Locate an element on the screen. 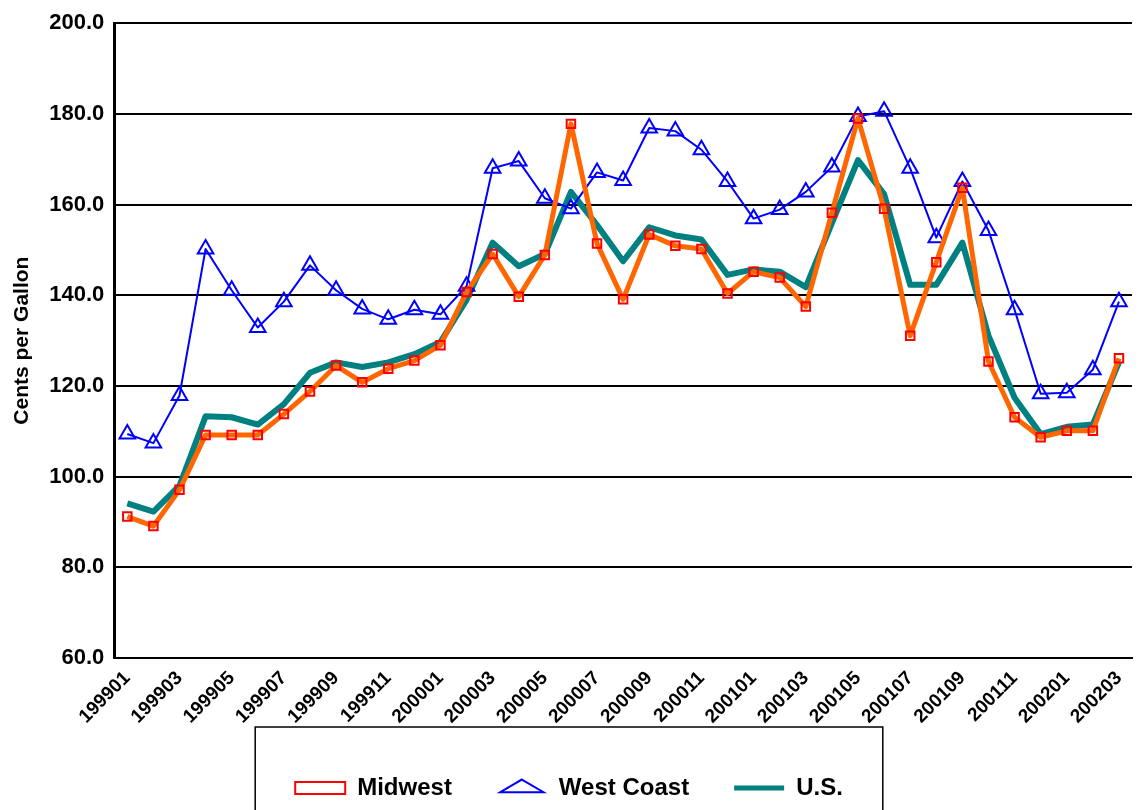  legend-label: Midwest is located at coordinates (404, 786).